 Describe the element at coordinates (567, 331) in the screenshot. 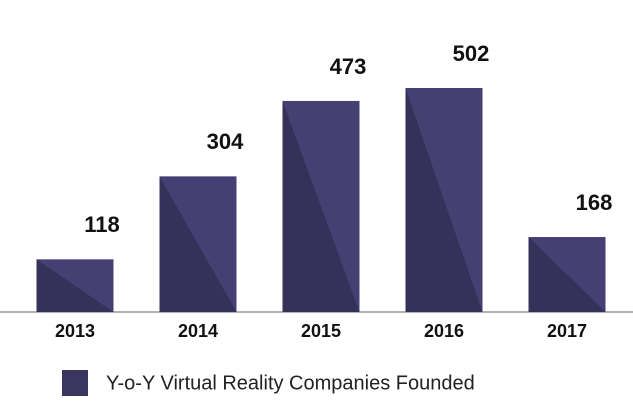

I see `x-tick-label: 2017` at that location.